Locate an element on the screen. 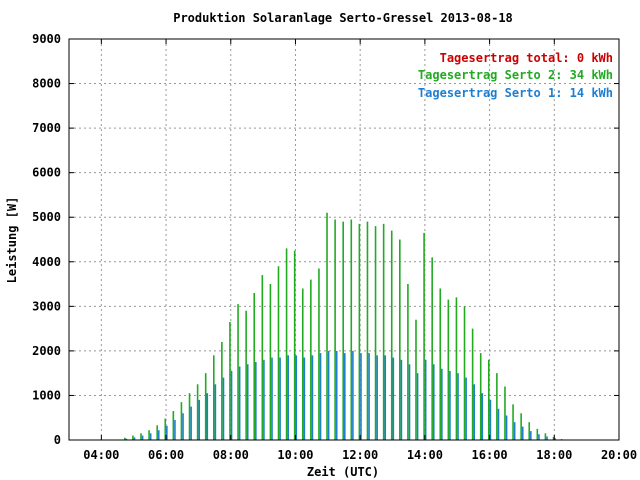 This screenshot has width=640, height=480. legend-entry-serto-2: Tagesertrag Serto 2: 34 kWh is located at coordinates (515, 75).